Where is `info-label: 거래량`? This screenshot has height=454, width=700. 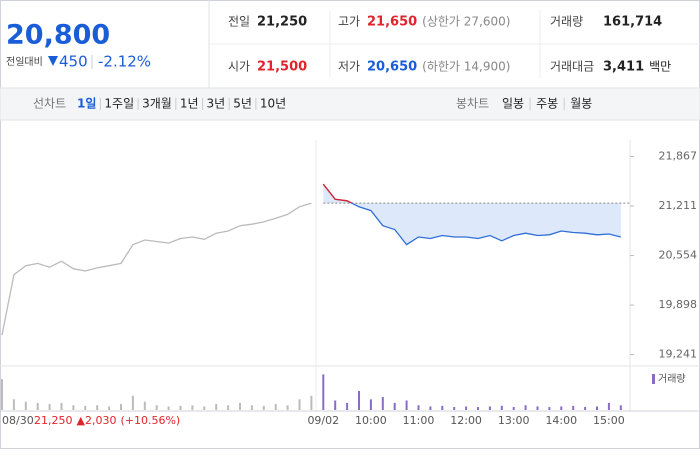 info-label: 거래량 is located at coordinates (566, 22).